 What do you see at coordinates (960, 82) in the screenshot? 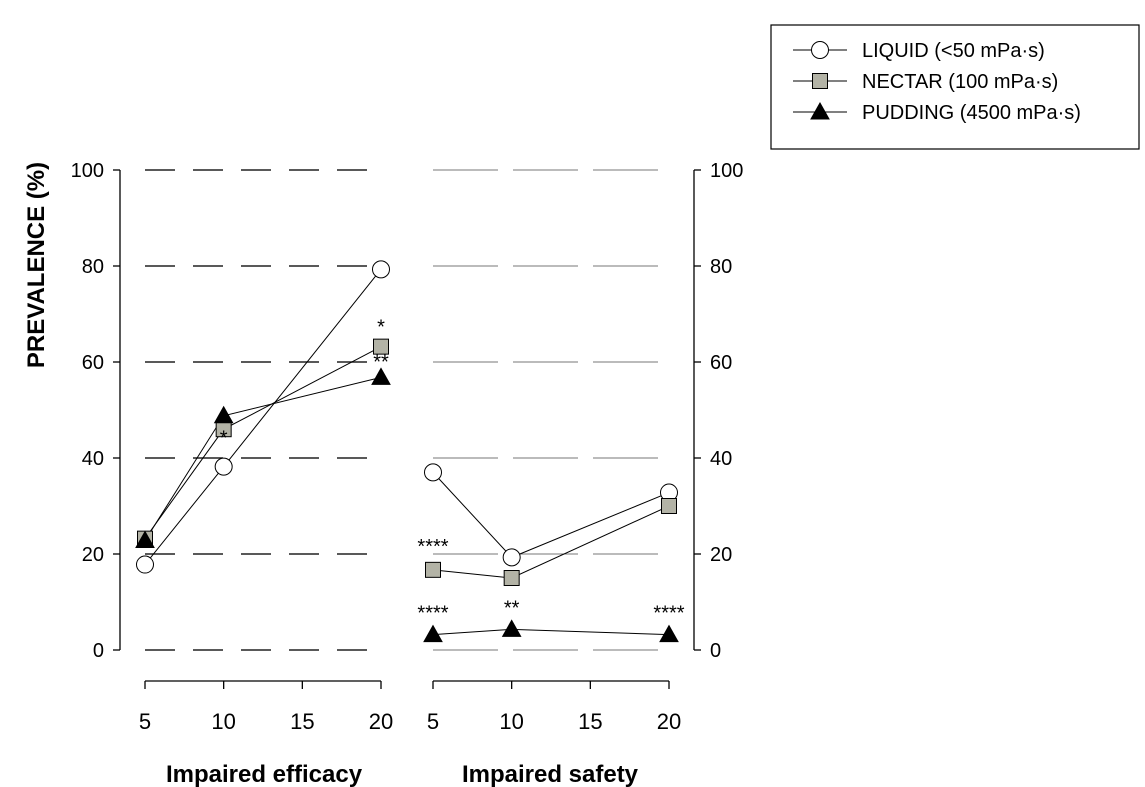
I see `legend-label-nectar: NECTAR (100 mPa·s)` at bounding box center [960, 82].